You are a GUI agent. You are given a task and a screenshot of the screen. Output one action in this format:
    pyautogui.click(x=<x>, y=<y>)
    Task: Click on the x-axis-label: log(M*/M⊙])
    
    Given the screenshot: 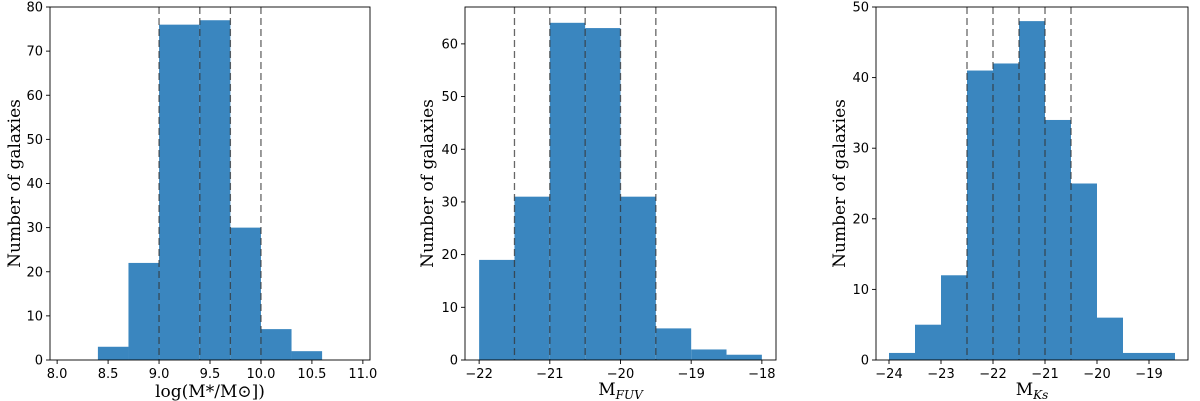 What is the action you would take?
    pyautogui.click(x=210, y=391)
    